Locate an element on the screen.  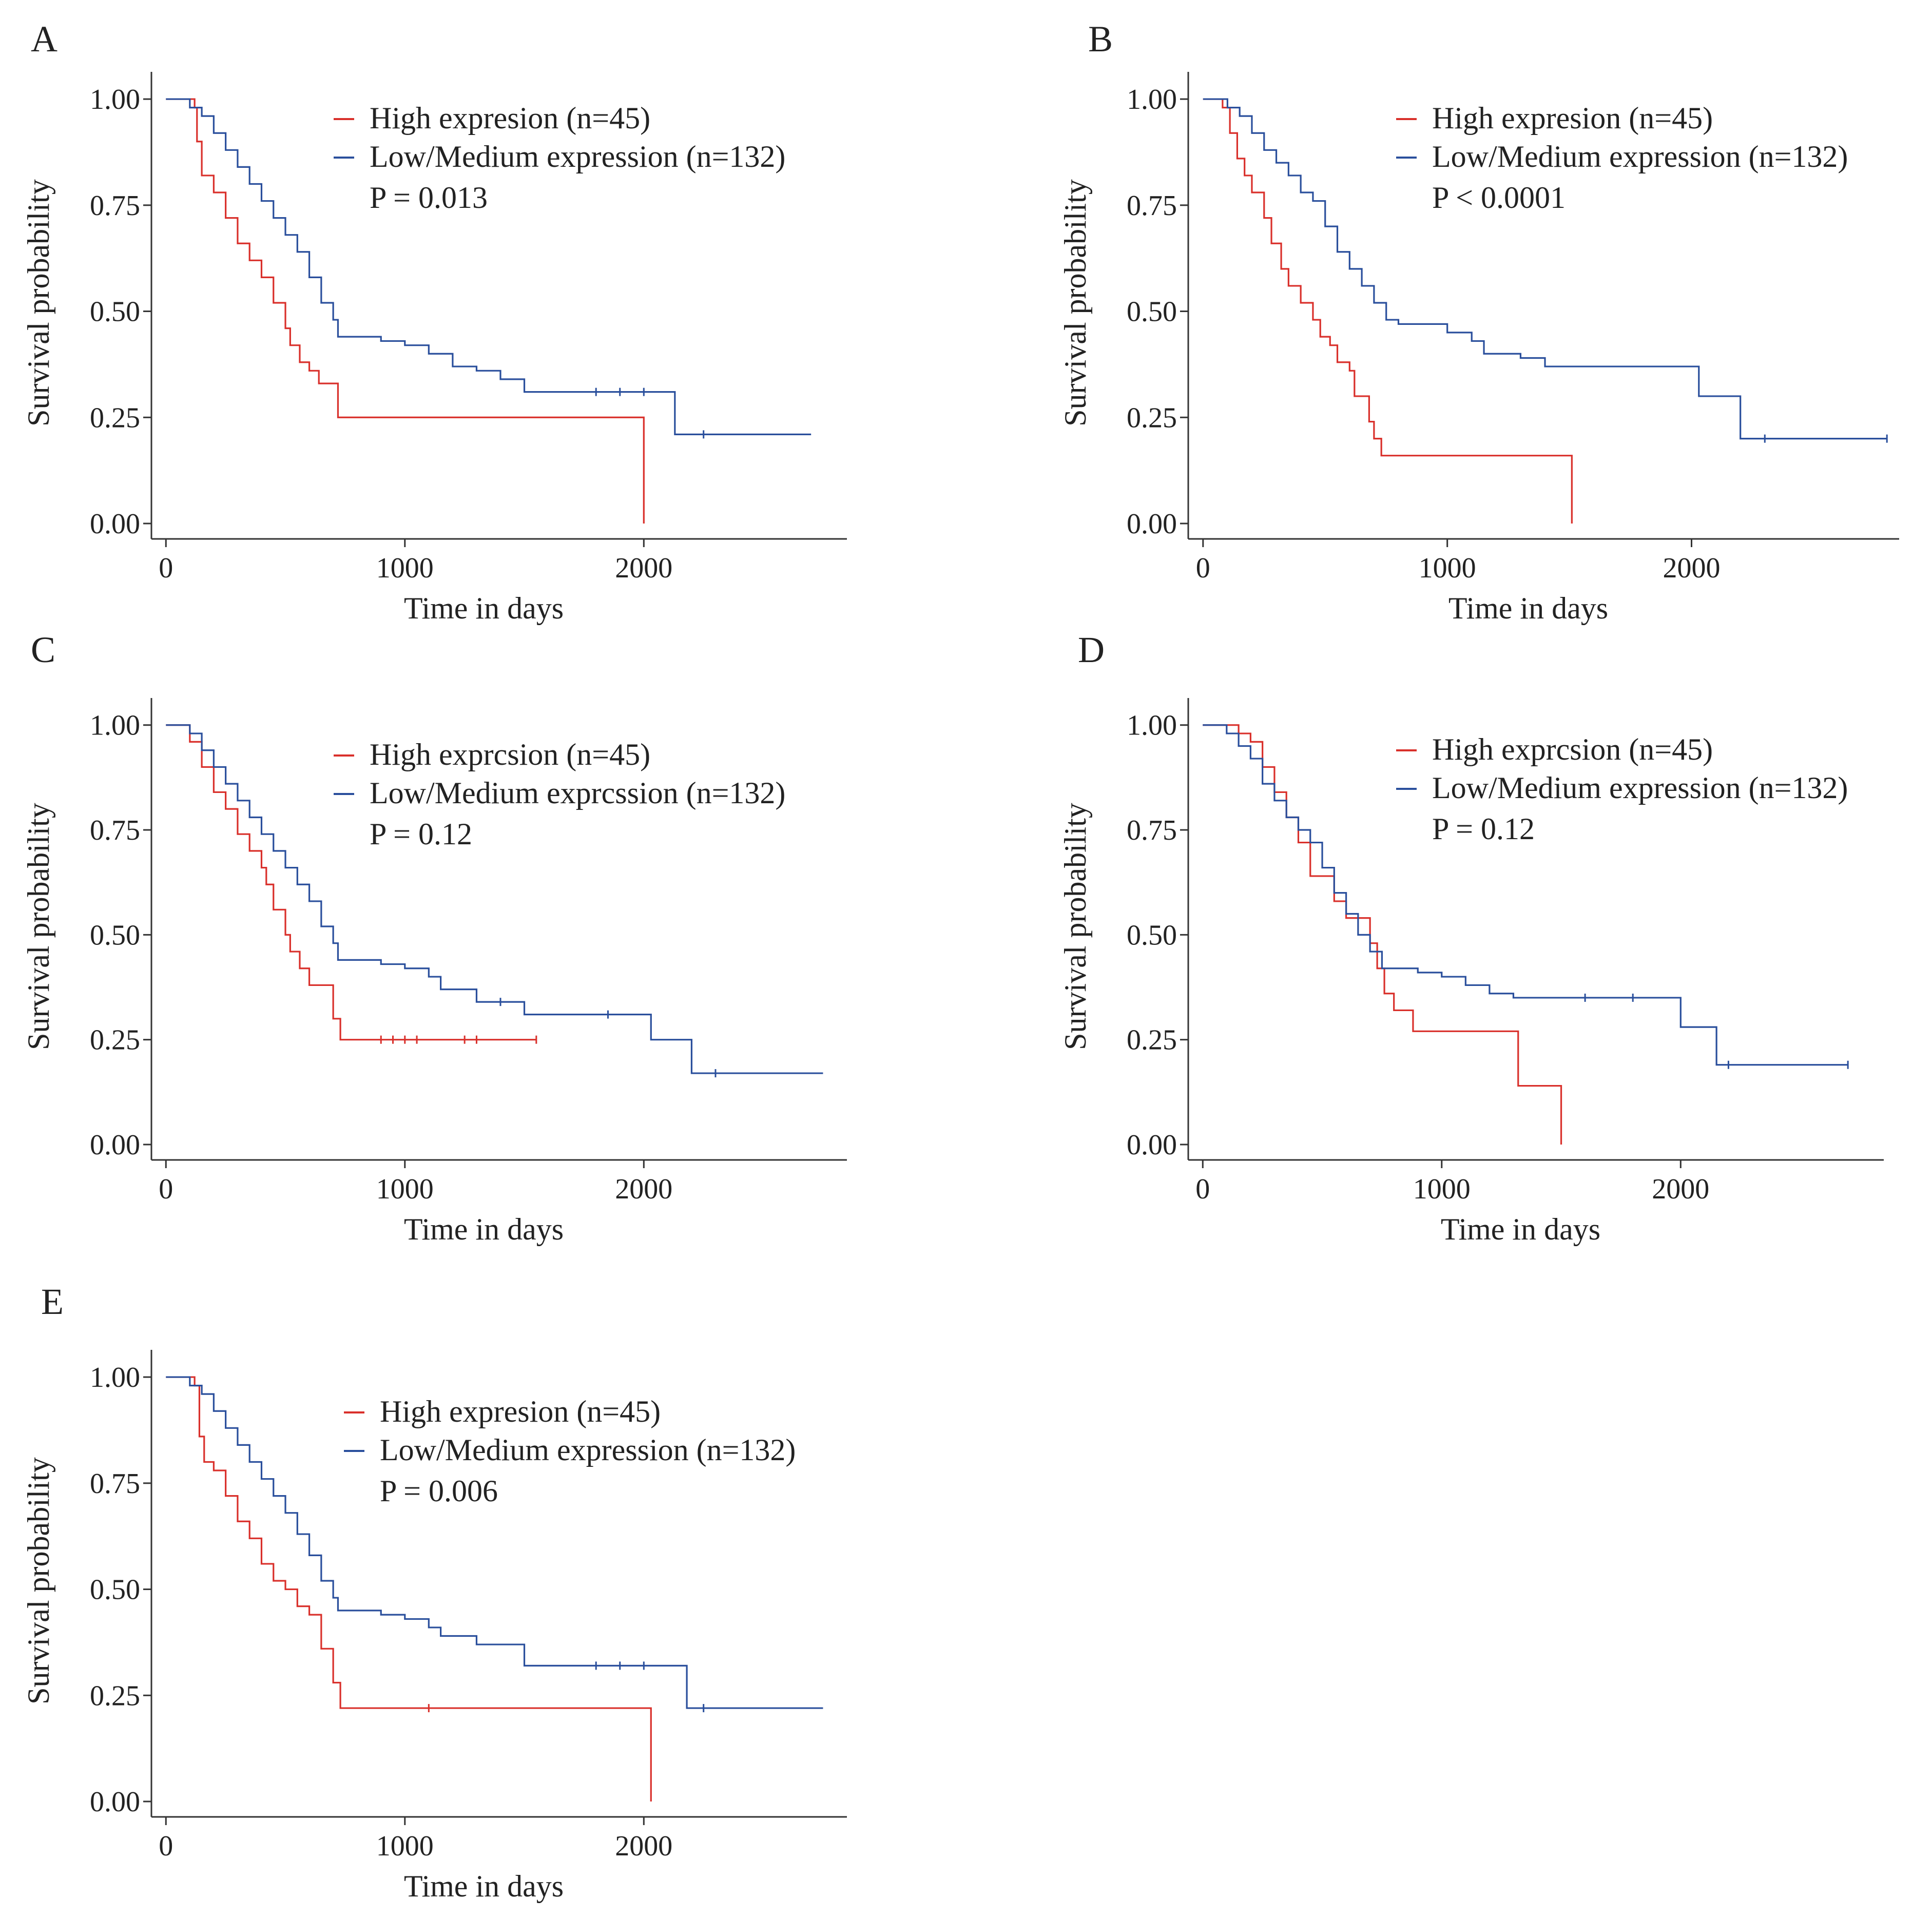
p-value: P < 0.0001 is located at coordinates (1499, 198).